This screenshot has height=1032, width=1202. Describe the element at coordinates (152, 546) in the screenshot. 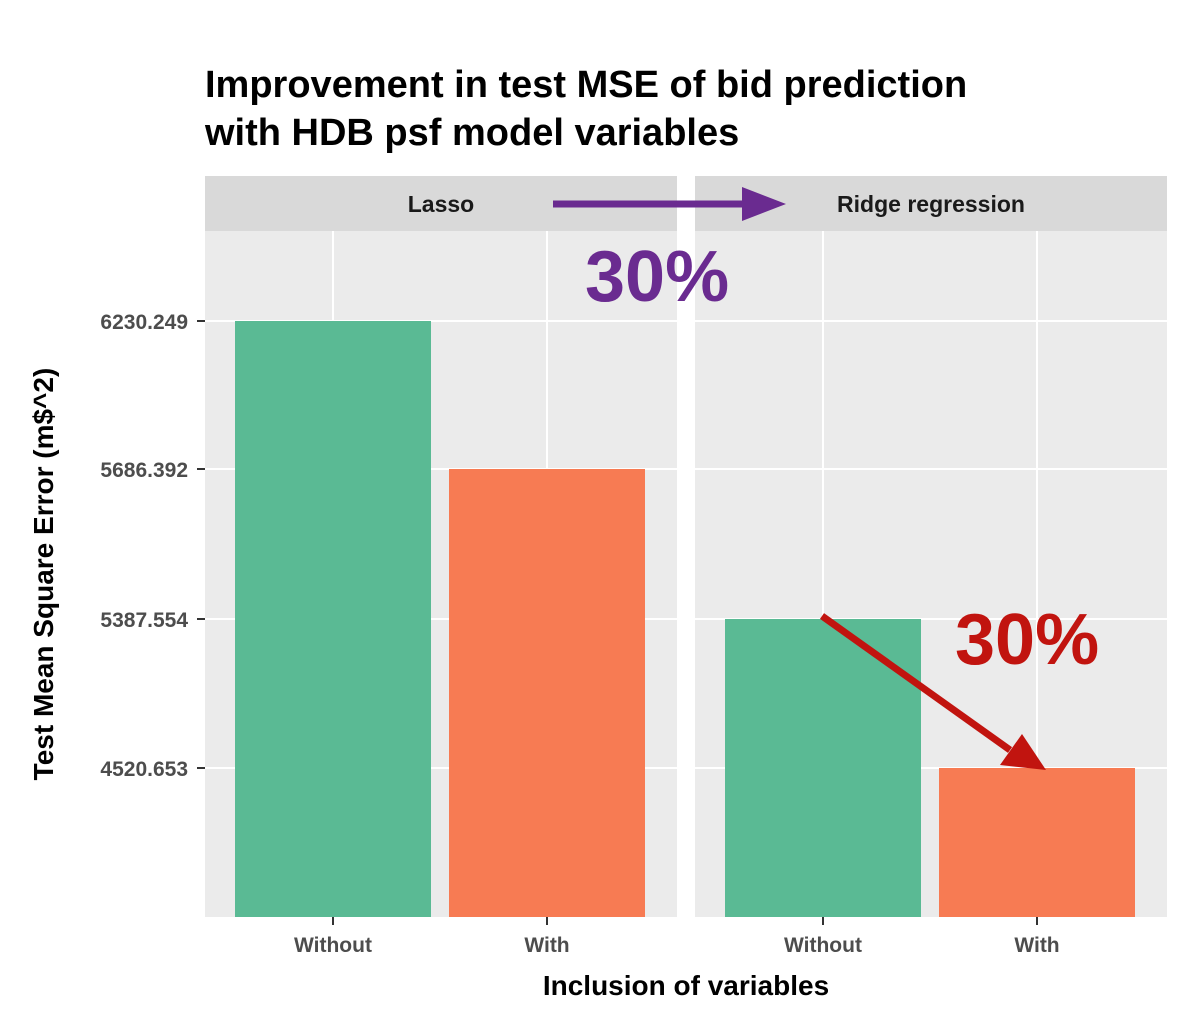

I see `y-axis: 6230.249 5686.392 5387.554 4520.653` at that location.